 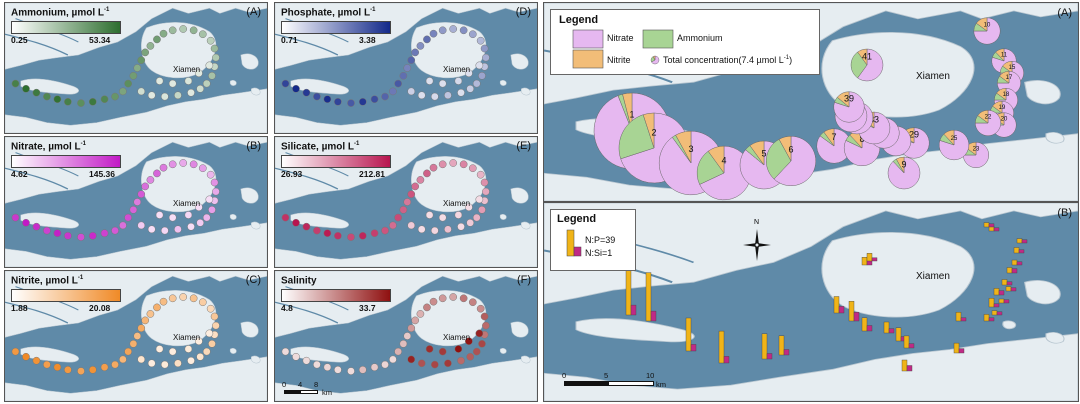 I want to click on color-scale-min: 4.8, so click(x=287, y=308).